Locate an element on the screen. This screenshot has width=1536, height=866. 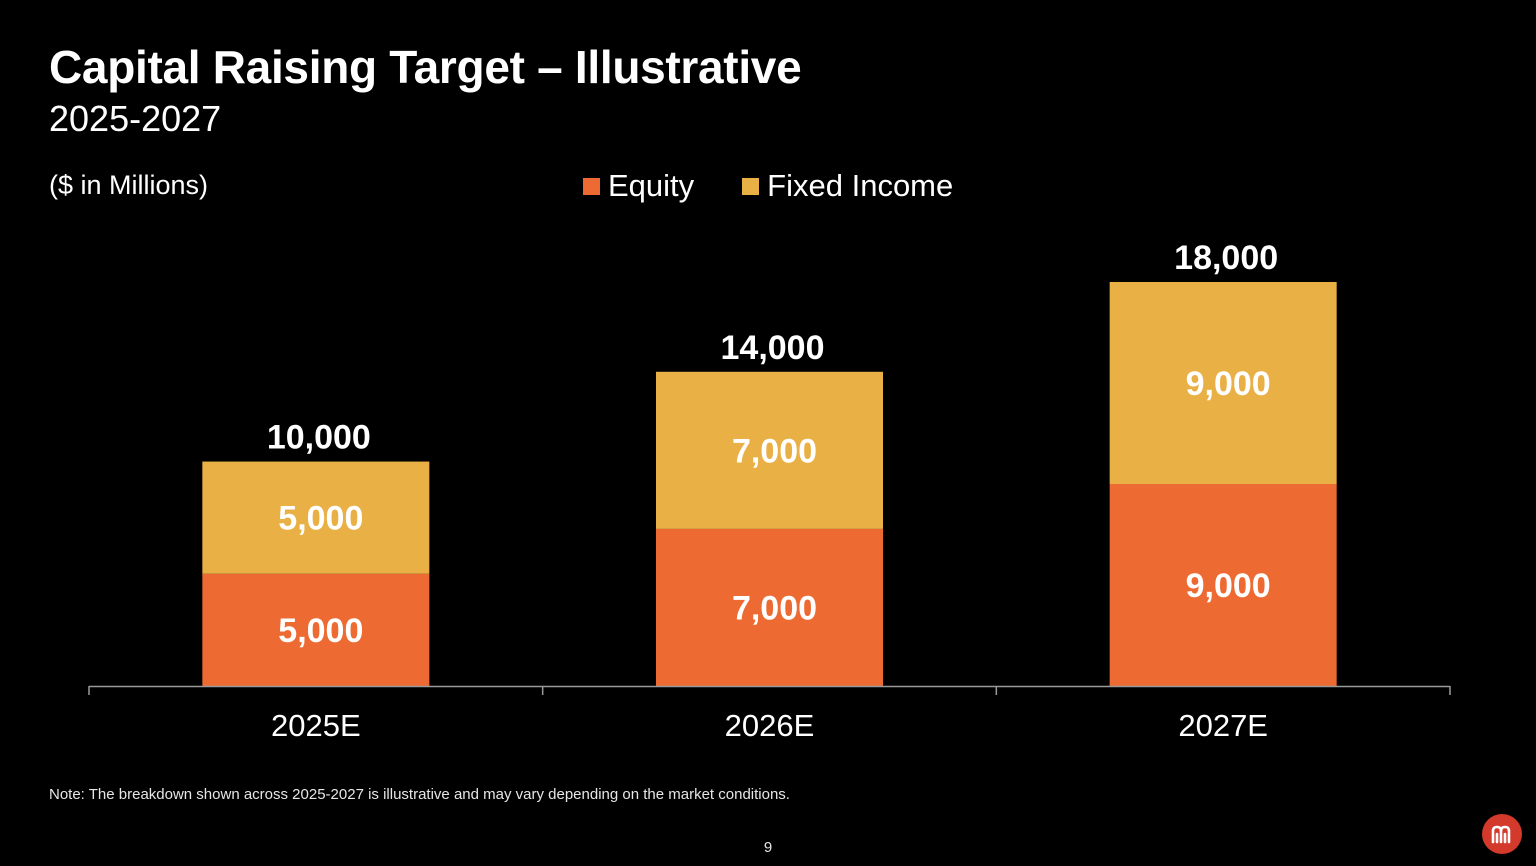
bar-fixed-income-2025e is located at coordinates (316, 517).